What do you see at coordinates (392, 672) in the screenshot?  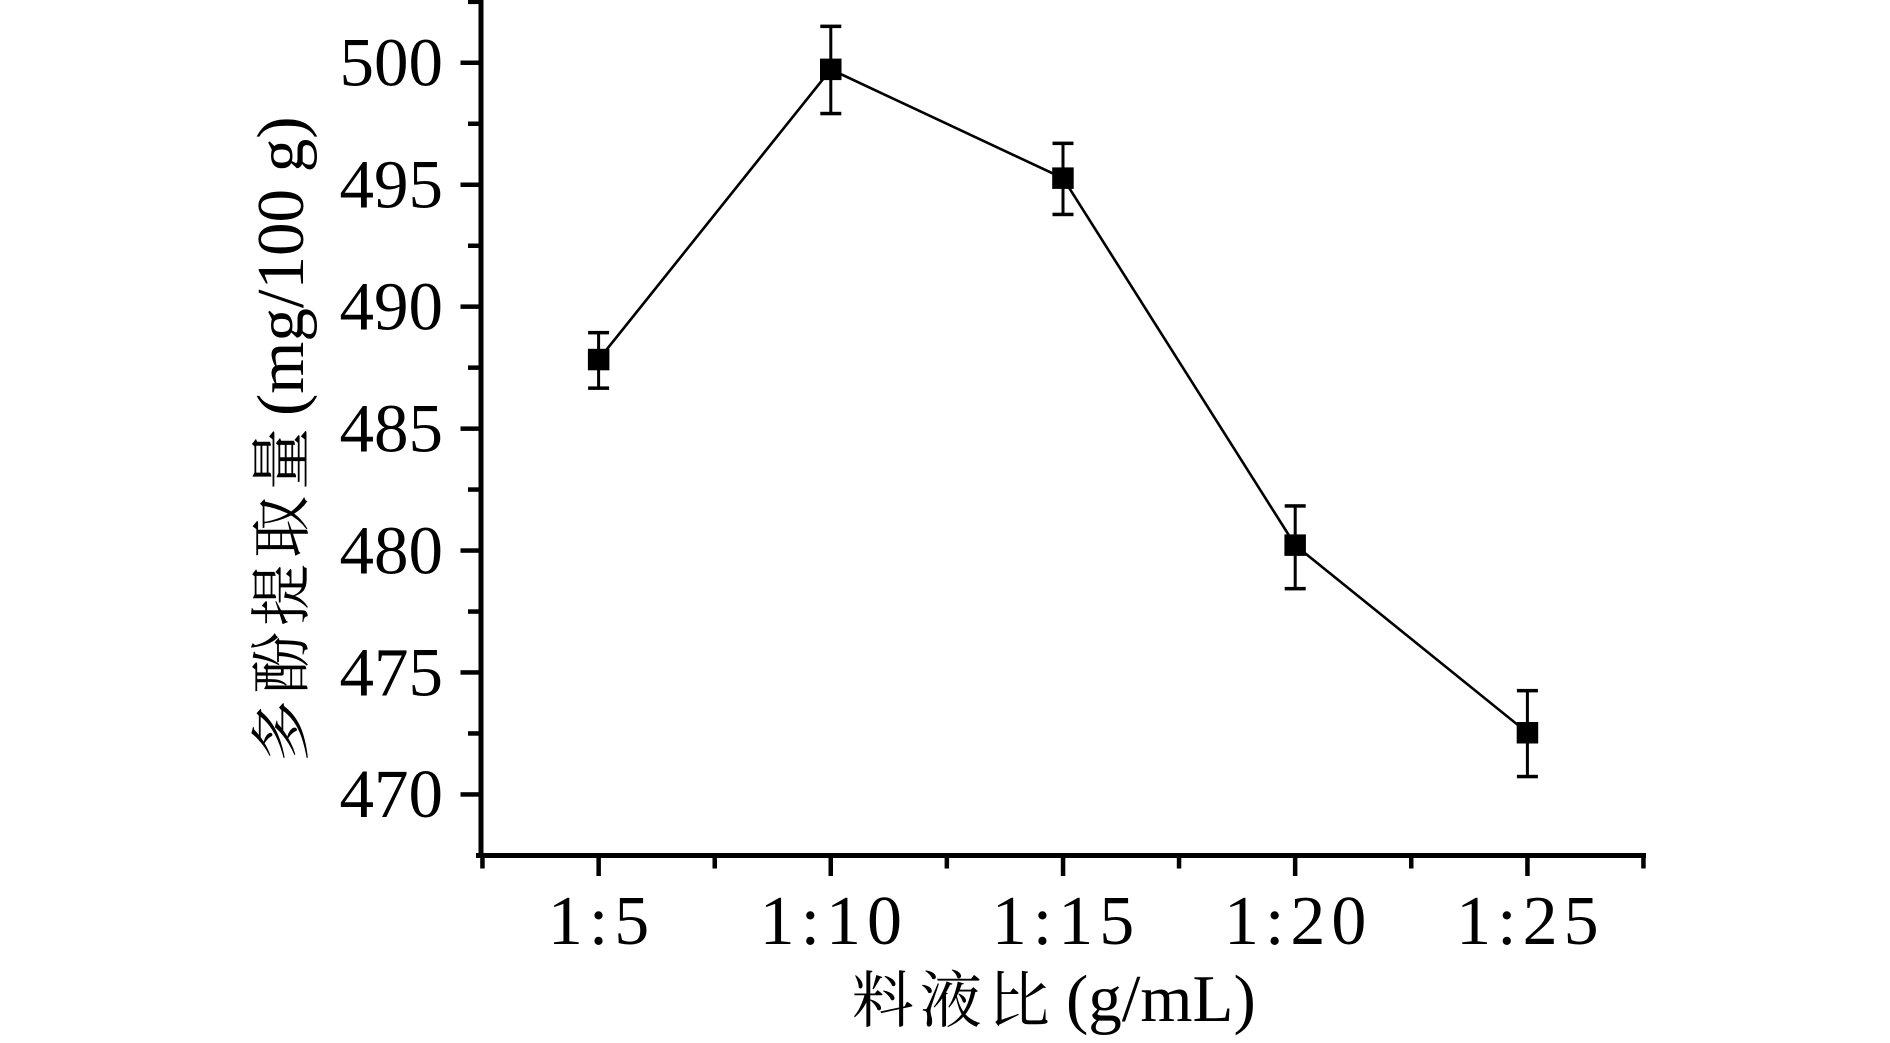 I see `svg-text: 475` at bounding box center [392, 672].